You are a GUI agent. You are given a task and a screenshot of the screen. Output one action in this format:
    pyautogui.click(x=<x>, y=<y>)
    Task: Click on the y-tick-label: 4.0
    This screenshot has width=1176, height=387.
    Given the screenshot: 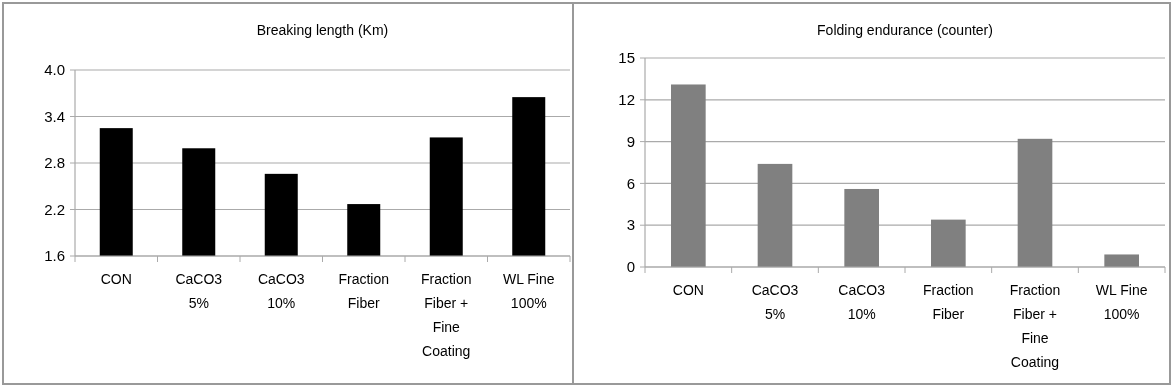 What is the action you would take?
    pyautogui.click(x=54, y=70)
    